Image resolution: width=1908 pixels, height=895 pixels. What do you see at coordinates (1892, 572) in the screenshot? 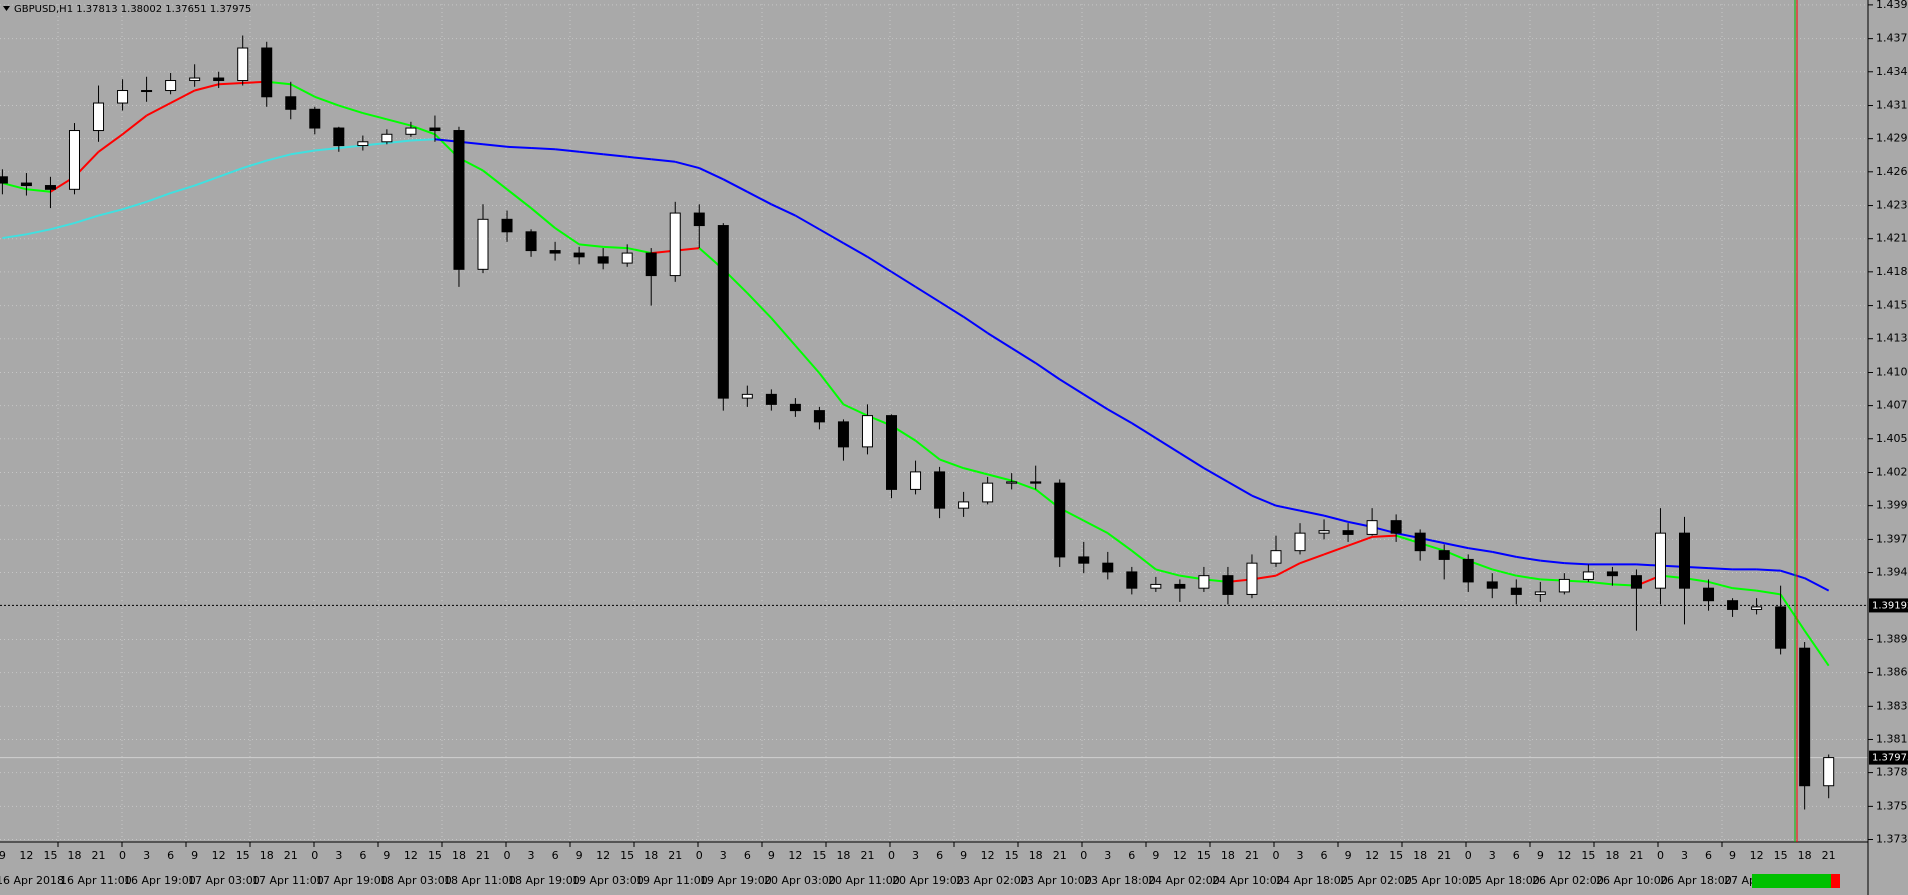
I see `y-tick-label: 1.39455` at bounding box center [1892, 572].